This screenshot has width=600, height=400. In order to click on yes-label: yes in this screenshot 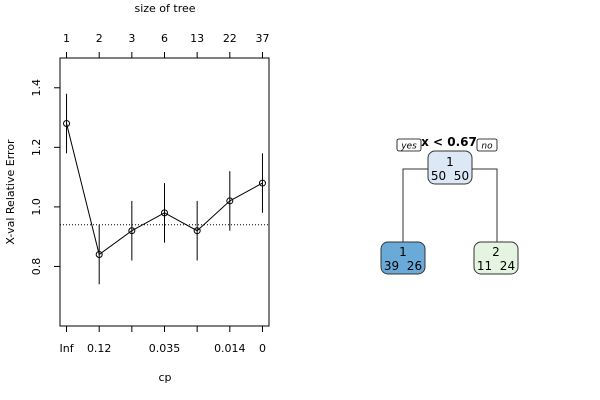, I will do `click(408, 147)`.